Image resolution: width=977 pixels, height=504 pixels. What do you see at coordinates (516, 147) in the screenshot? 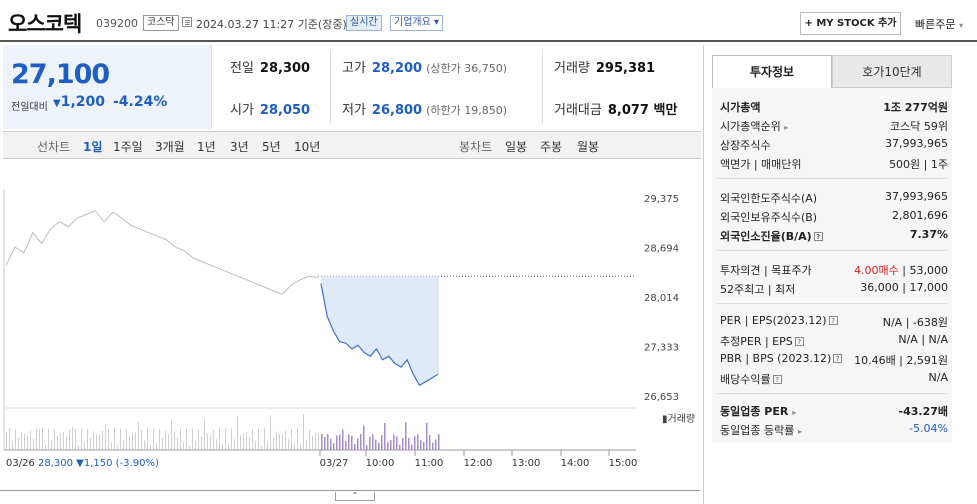
I see `period-daily: 일봉` at bounding box center [516, 147].